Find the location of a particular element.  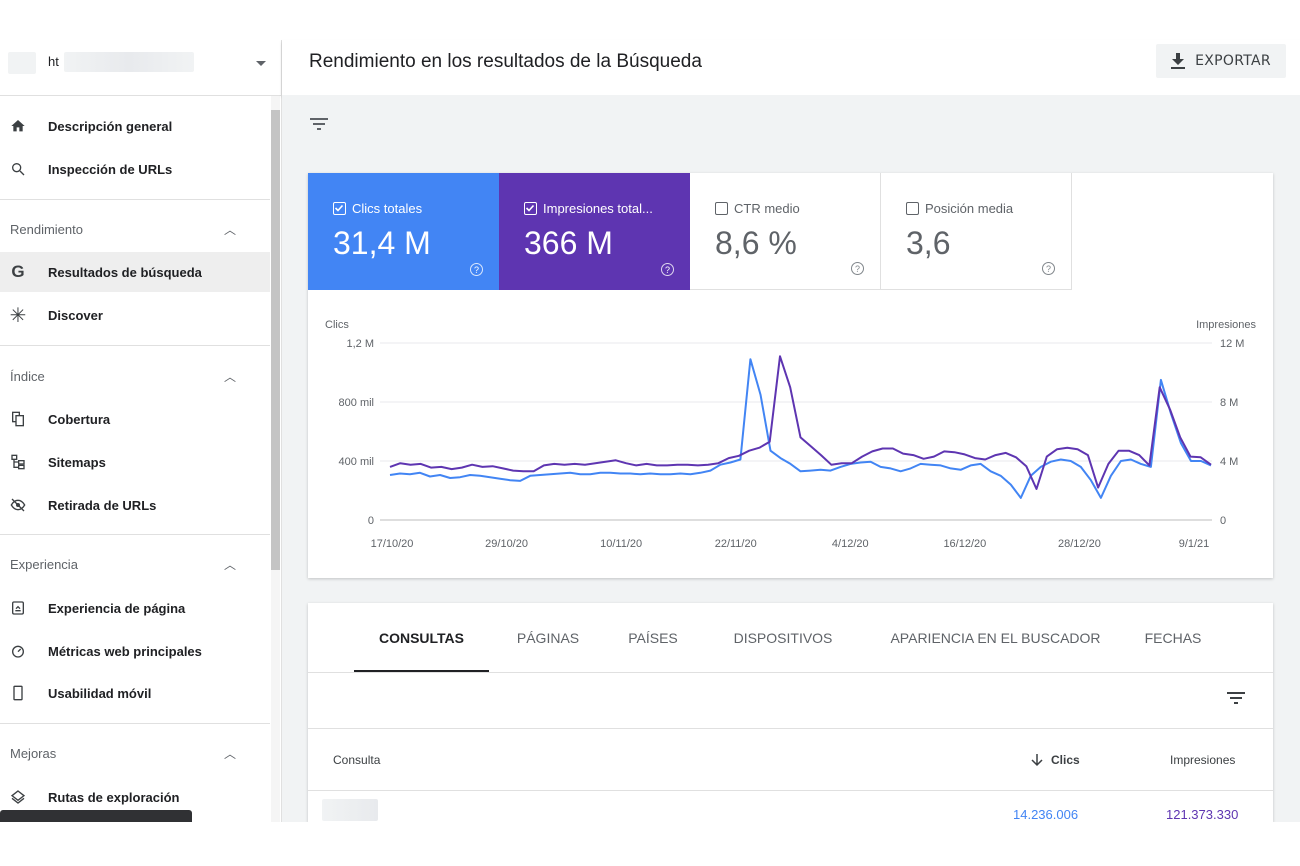

x-tick-label: 10/11/20 is located at coordinates (621, 544).